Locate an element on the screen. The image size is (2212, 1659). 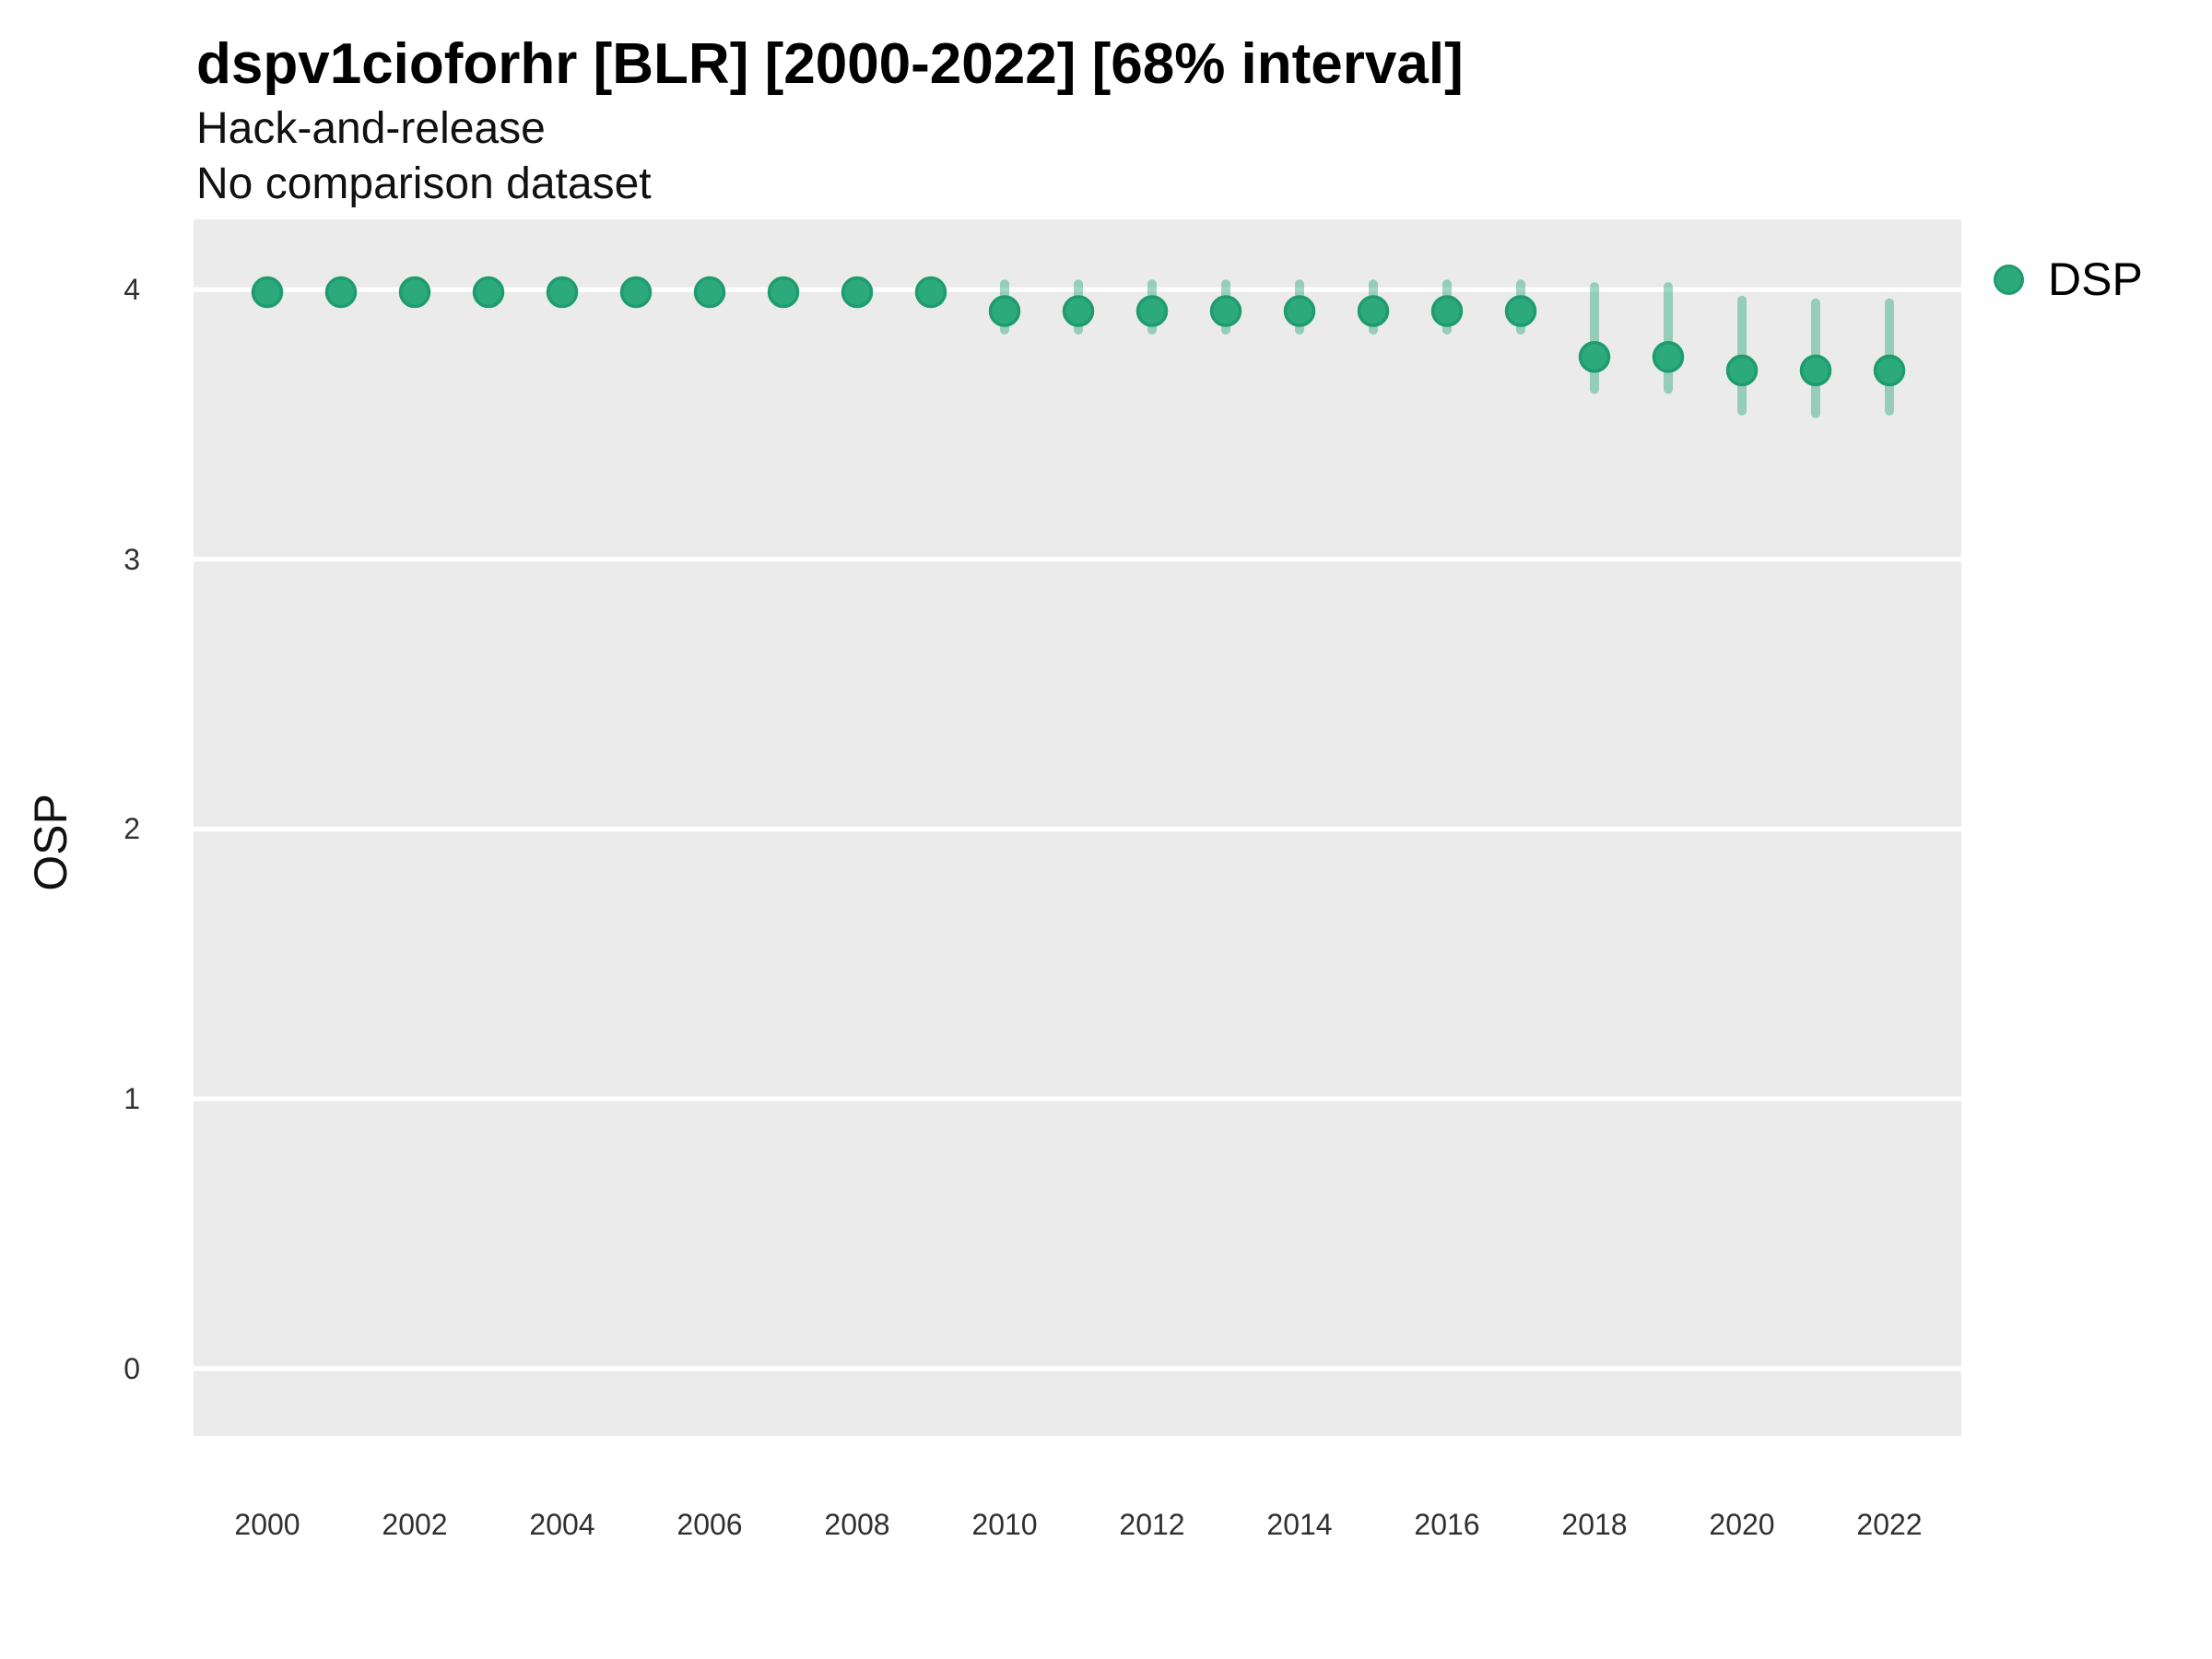
data-point-2020 is located at coordinates (1742, 370).